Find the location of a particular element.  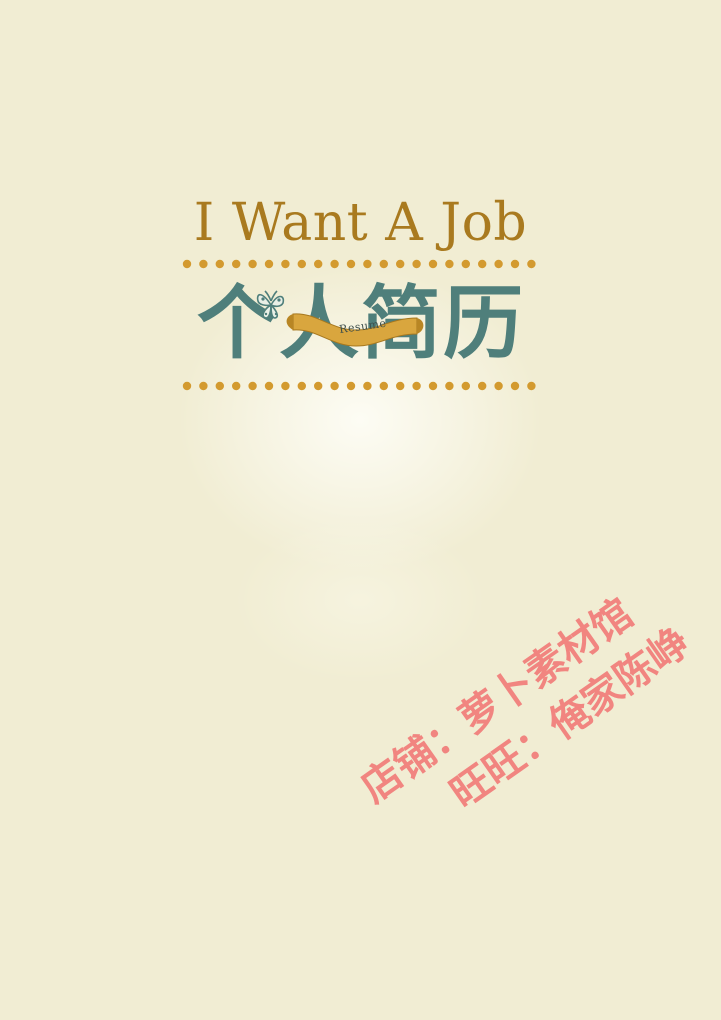

butterfly-icon is located at coordinates (270, 304).